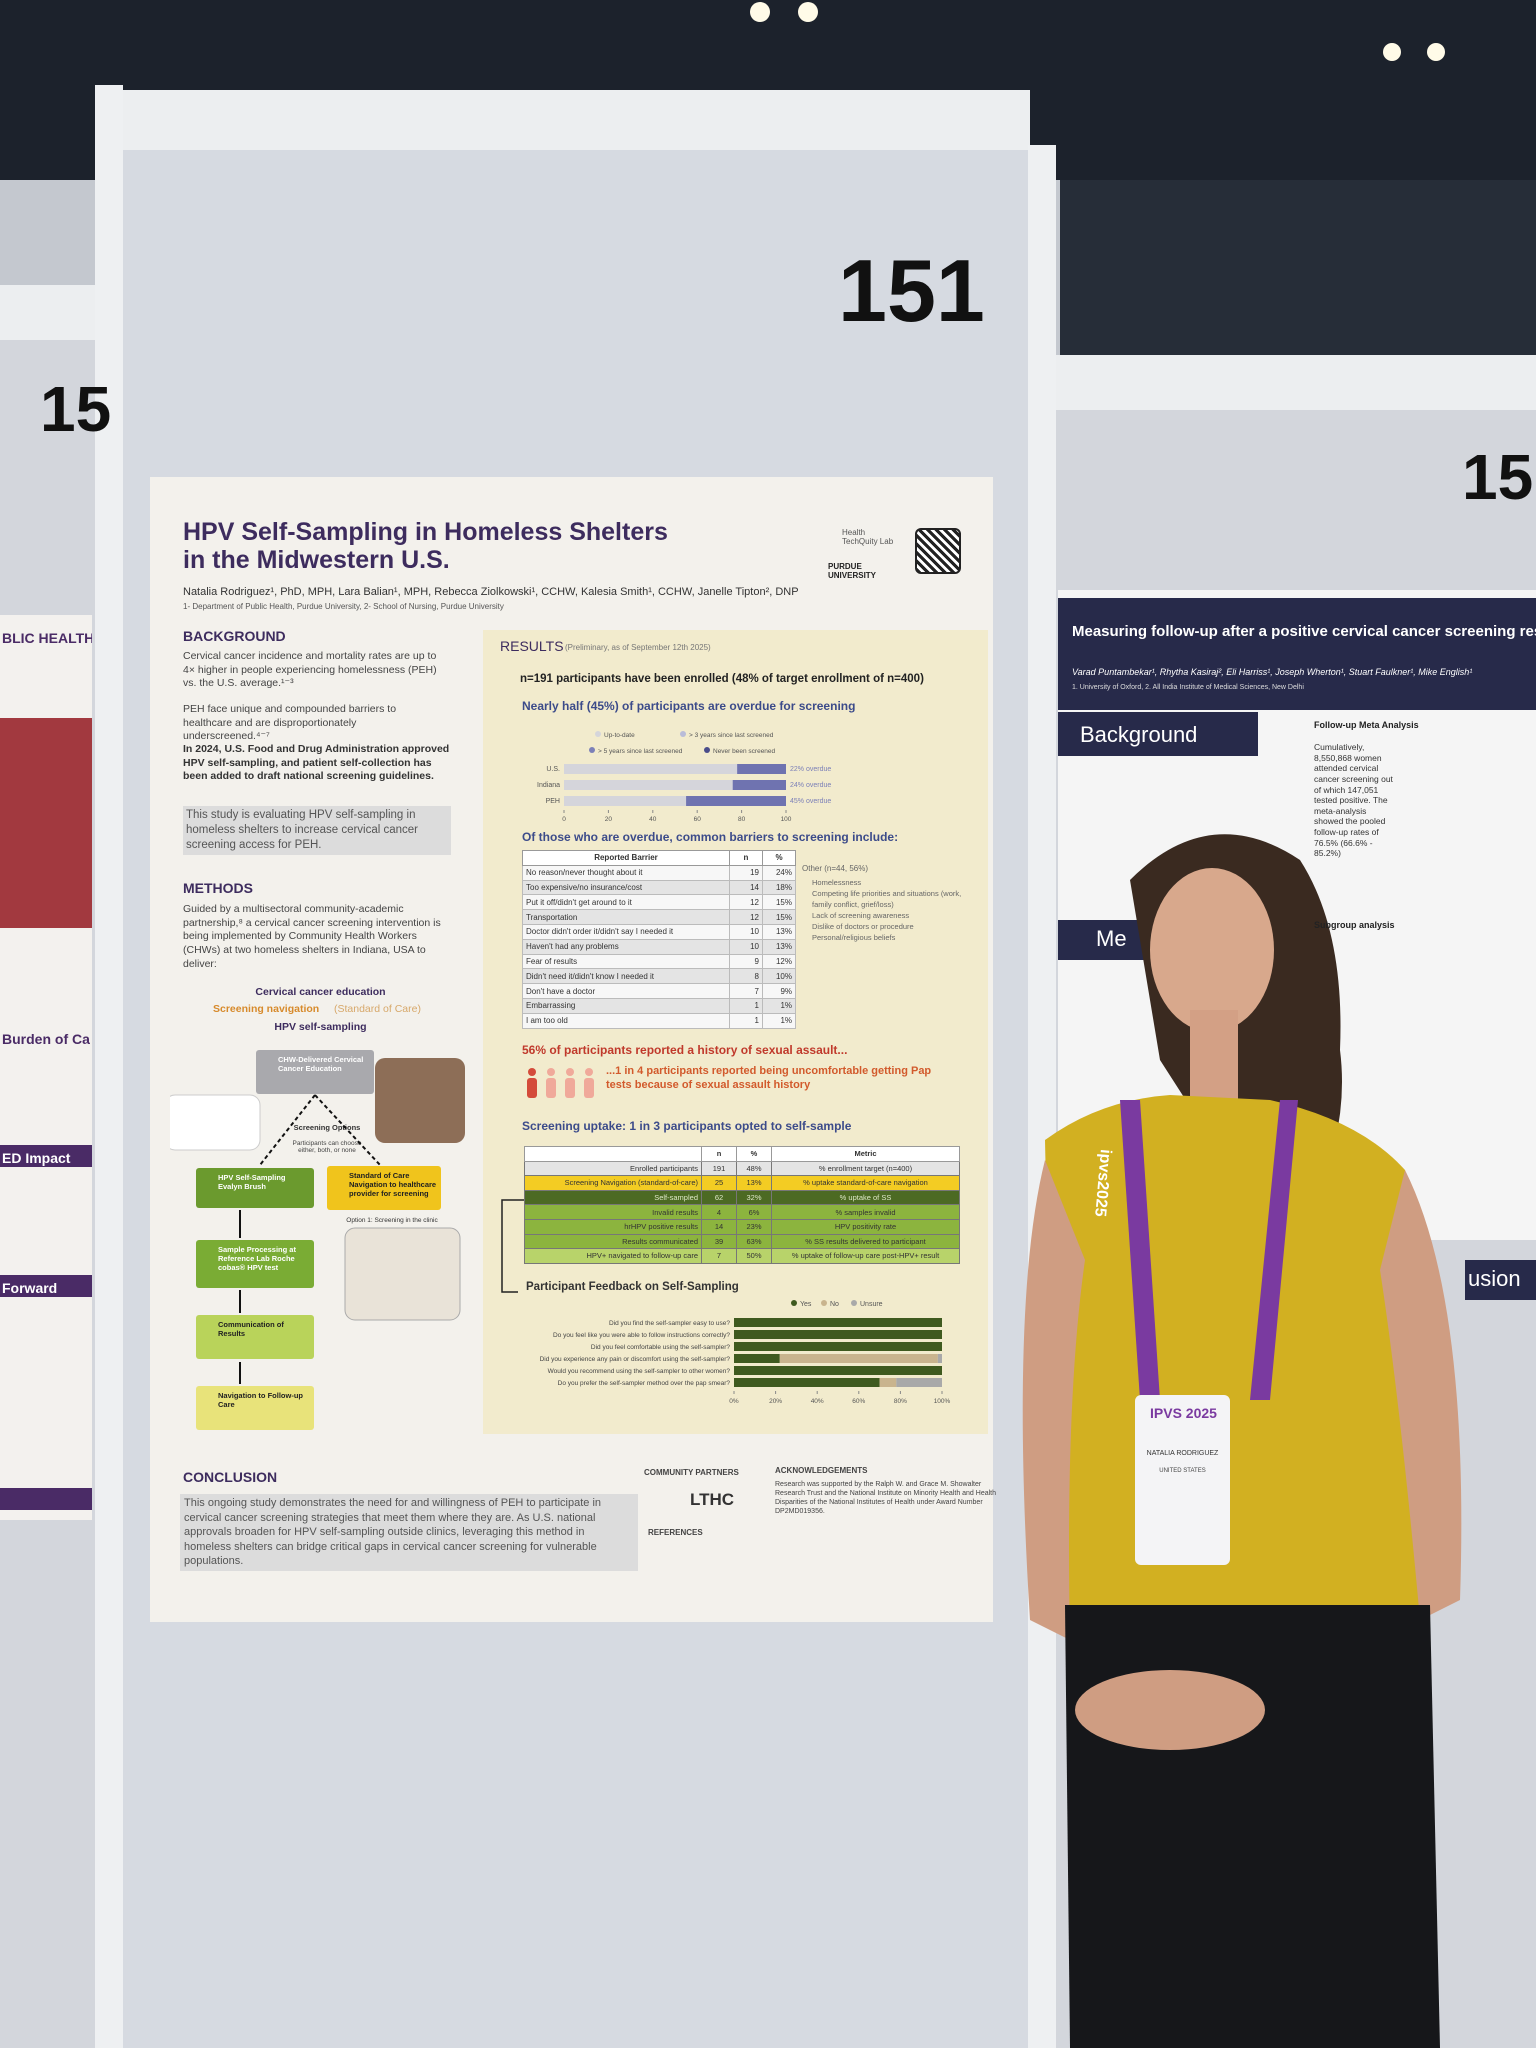  What do you see at coordinates (230, 1477) in the screenshot?
I see `section-heading: CONCLUSION` at bounding box center [230, 1477].